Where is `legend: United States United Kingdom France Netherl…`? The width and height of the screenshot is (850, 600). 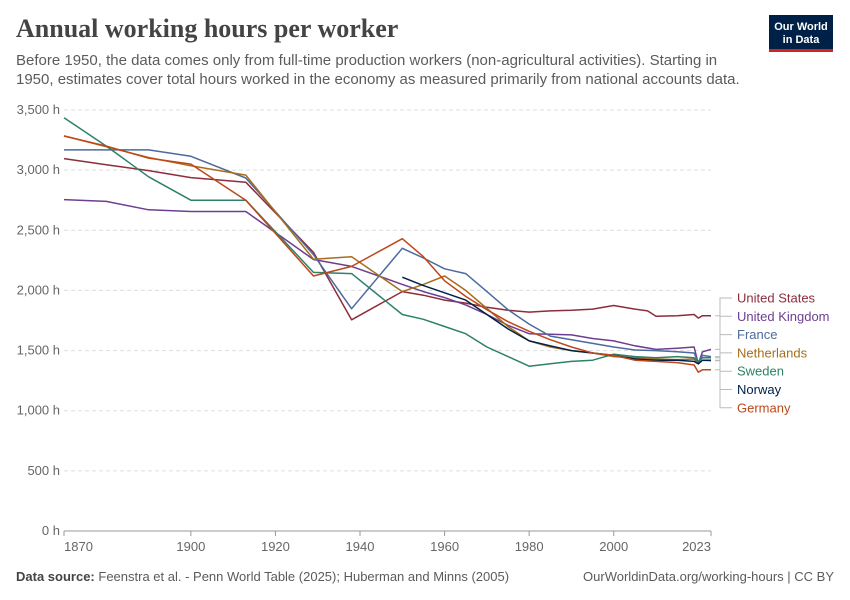
legend: United States United Kingdom France Netherl… is located at coordinates (772, 353).